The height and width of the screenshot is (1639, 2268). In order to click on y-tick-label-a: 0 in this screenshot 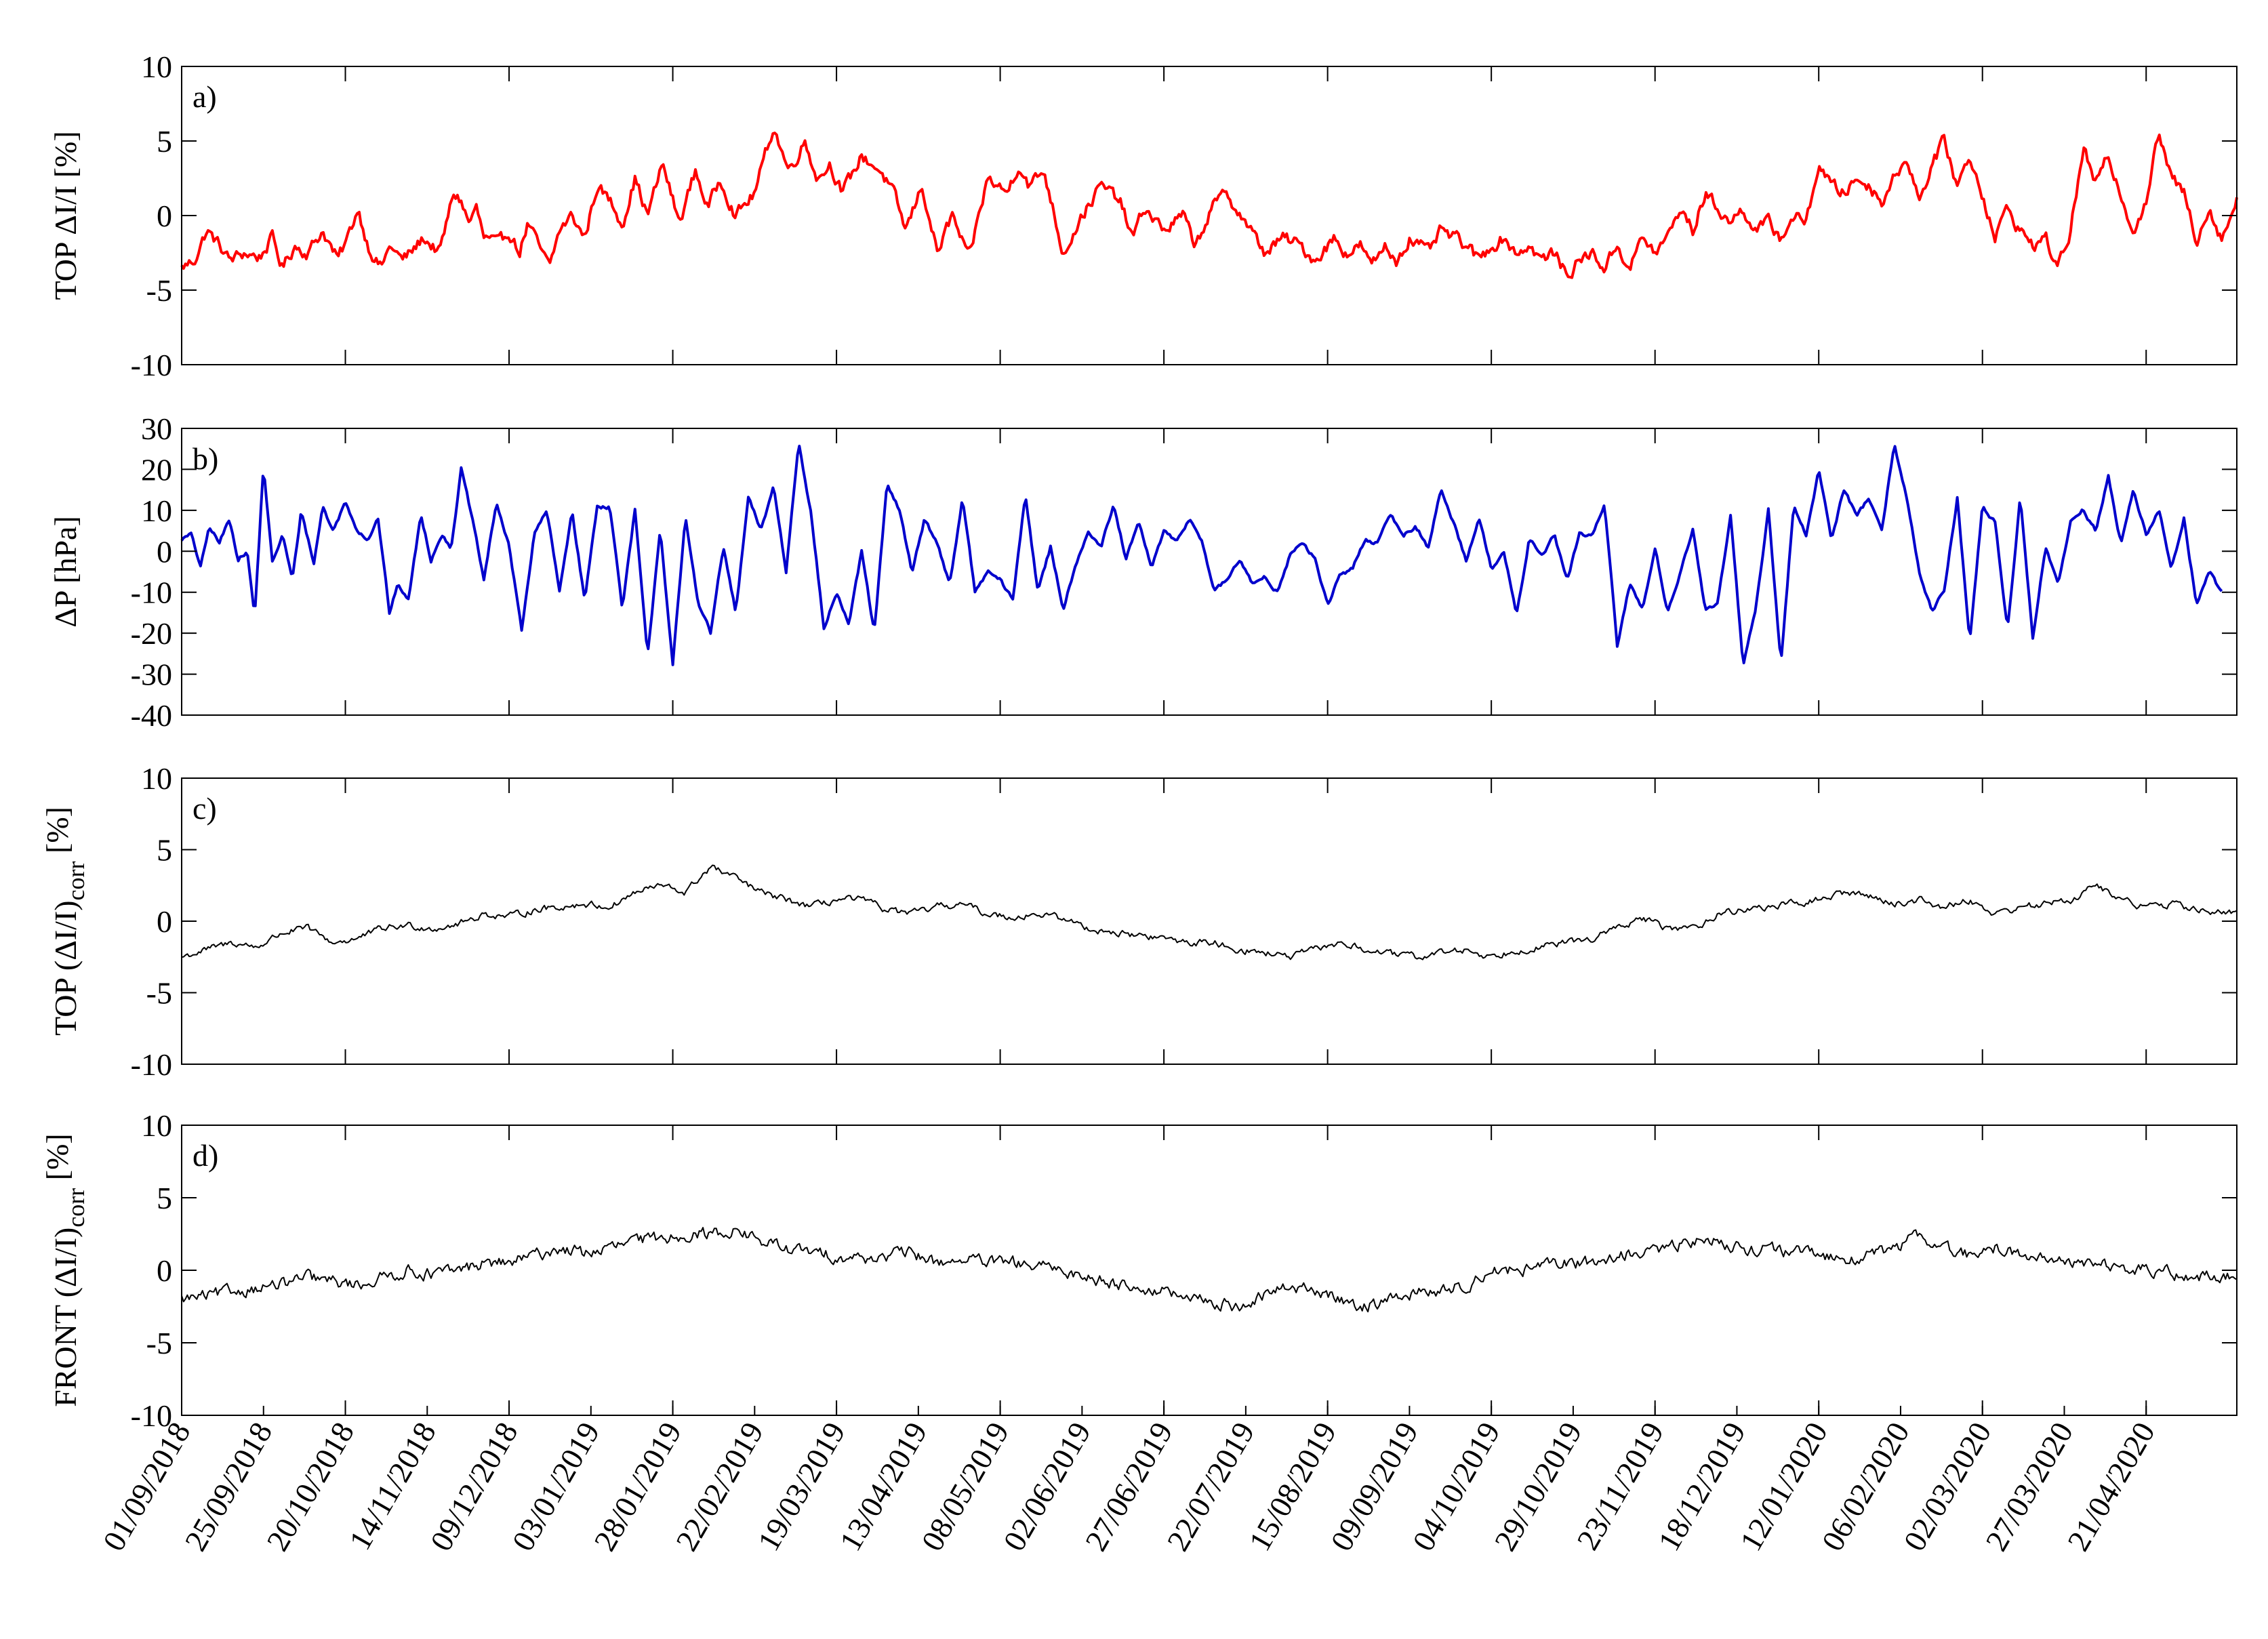, I will do `click(164, 216)`.